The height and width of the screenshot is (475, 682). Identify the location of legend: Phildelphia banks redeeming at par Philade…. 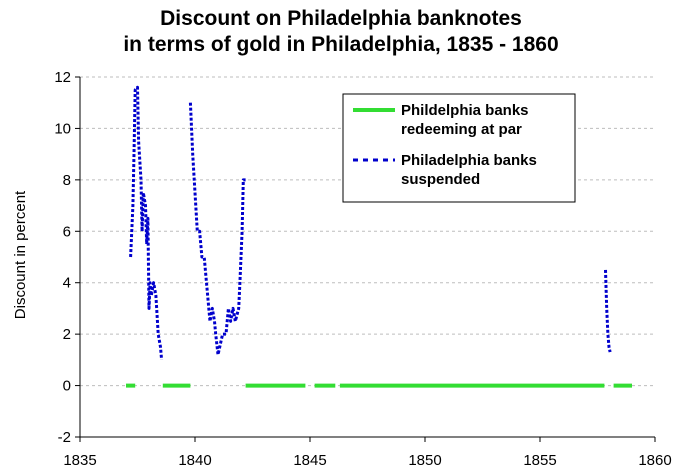
(459, 148).